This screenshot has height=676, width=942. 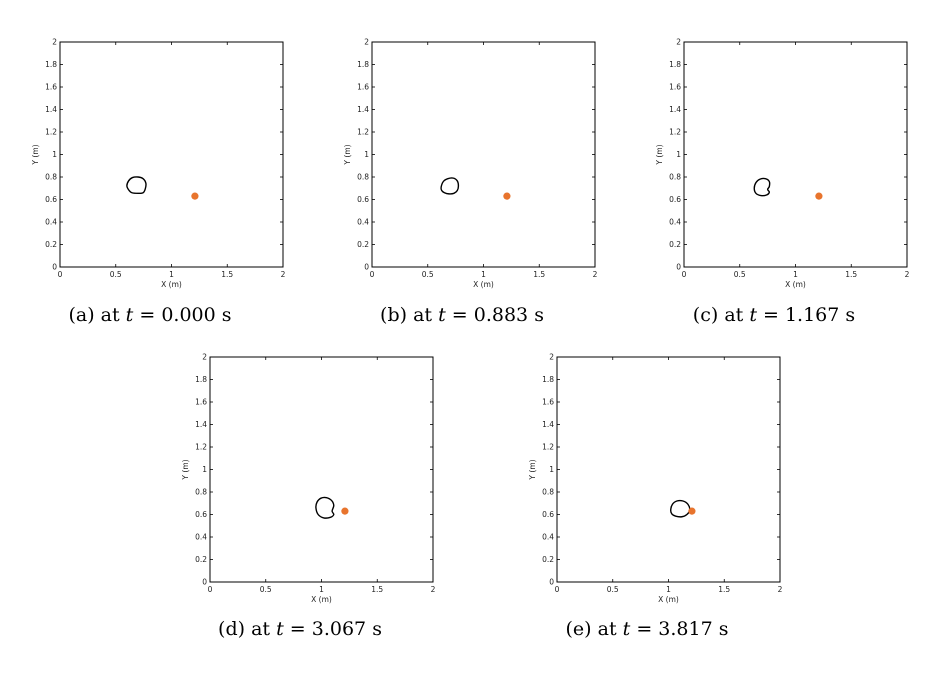 I want to click on panel-b-caption: (b) at t = 0.883 s, so click(x=462, y=315).